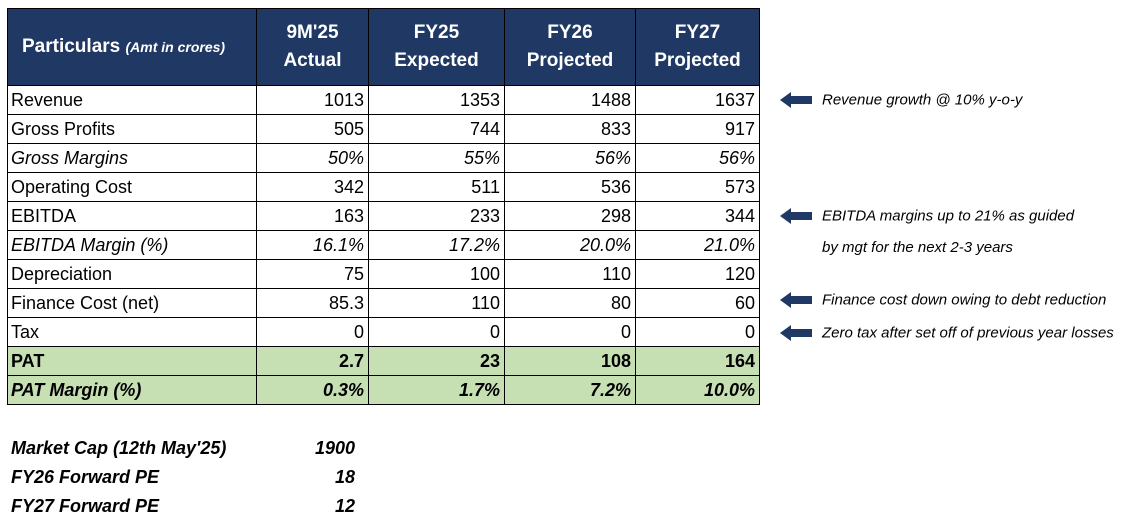  What do you see at coordinates (312, 216) in the screenshot?
I see `cell-9m25: 163` at bounding box center [312, 216].